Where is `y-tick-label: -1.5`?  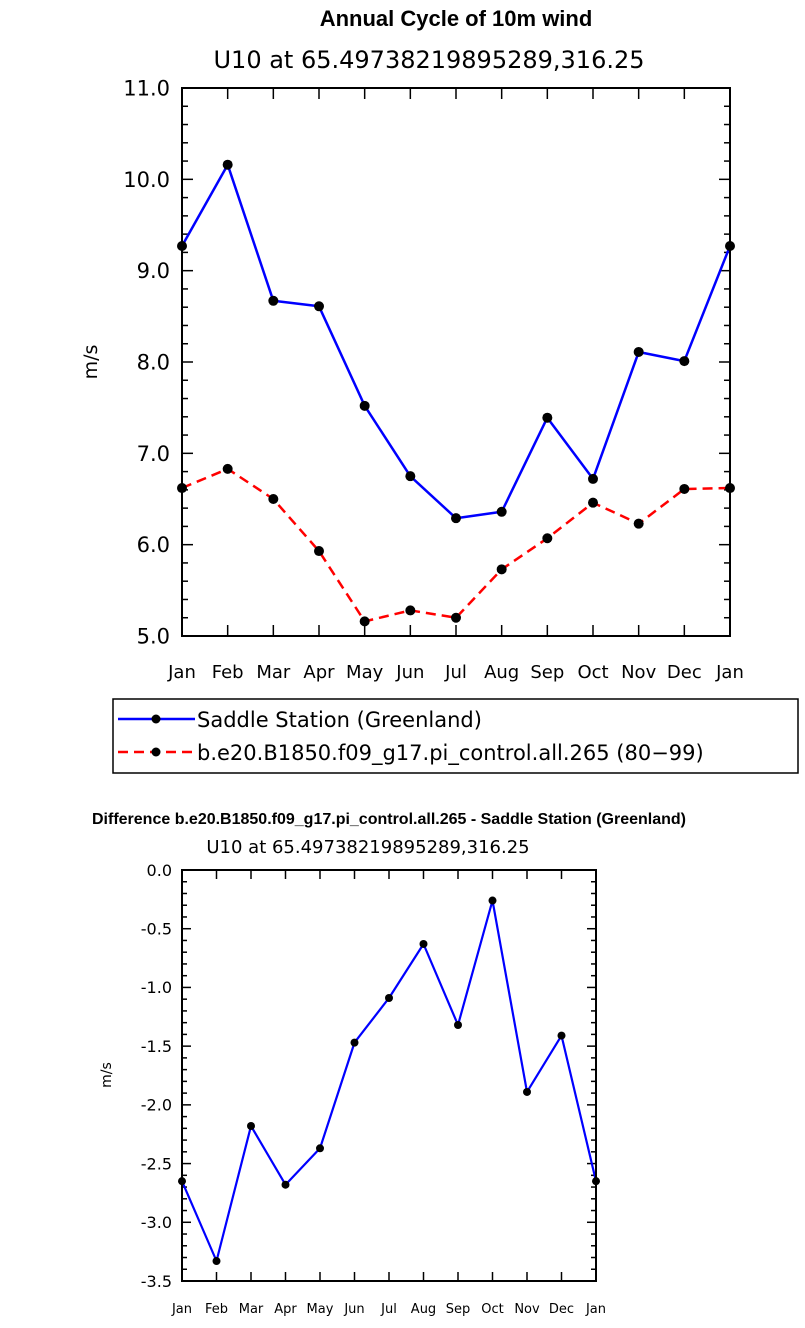
y-tick-label: -1.5 is located at coordinates (156, 1046).